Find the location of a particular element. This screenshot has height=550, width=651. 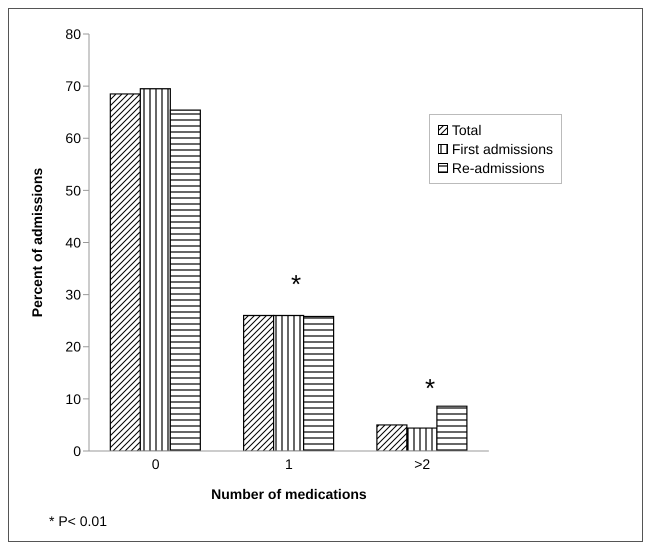

y-tick-label: 60 is located at coordinates (73, 138).